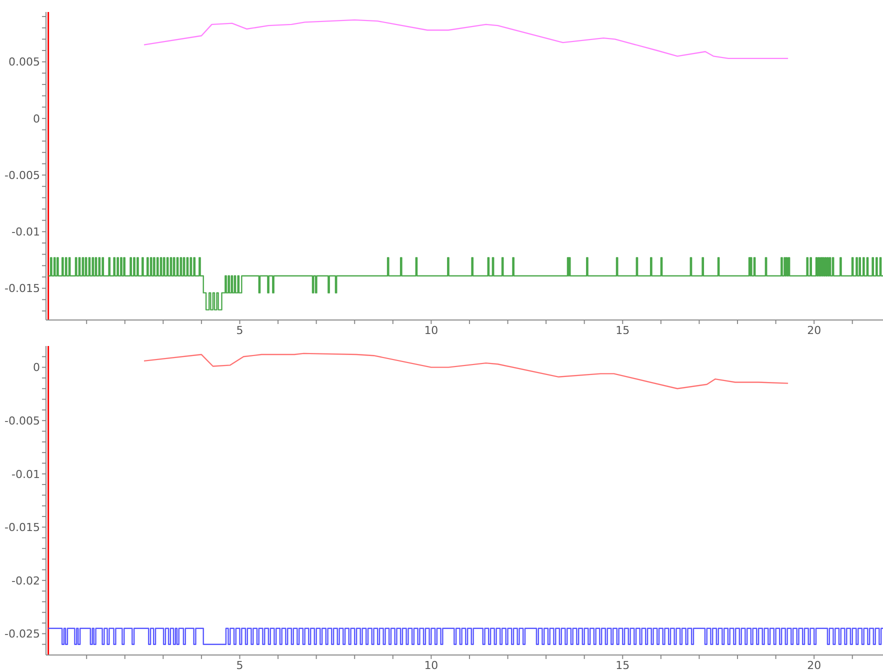 This screenshot has width=883, height=672. I want to click on y-tick-label: 0.005, so click(24, 62).